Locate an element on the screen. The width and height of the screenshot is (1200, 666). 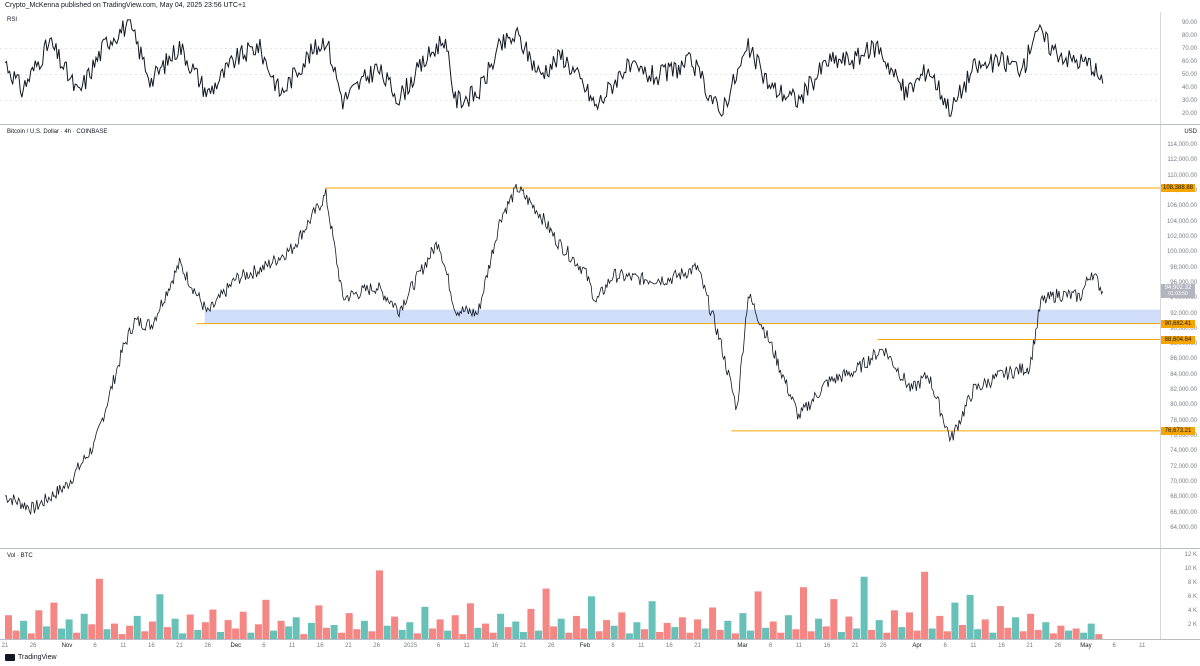
price-axis-tick: 102,000.00 is located at coordinates (1181, 236).